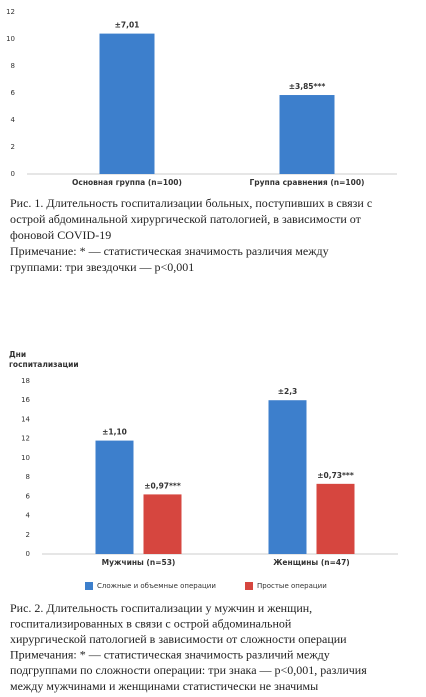 The height and width of the screenshot is (697, 426). I want to click on error-label: ±2,3, so click(288, 391).